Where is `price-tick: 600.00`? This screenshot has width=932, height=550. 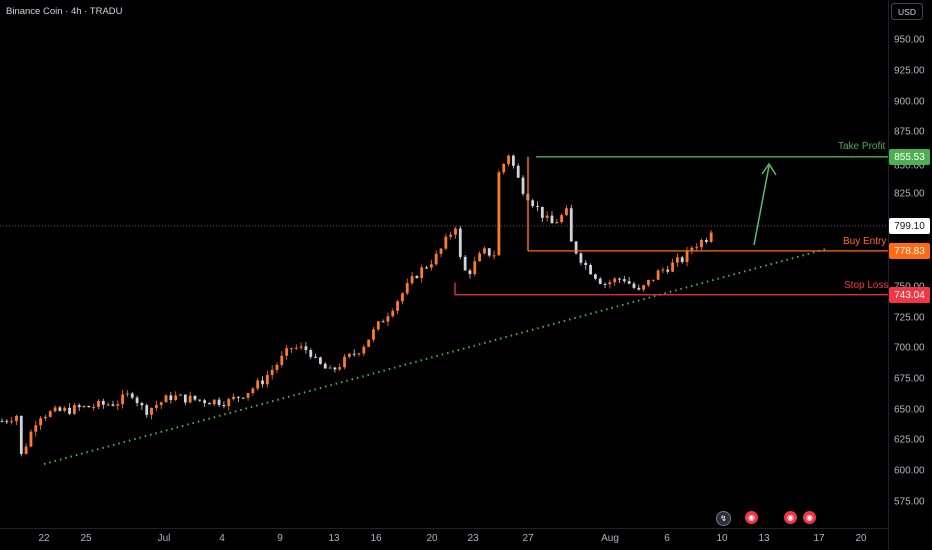 price-tick: 600.00 is located at coordinates (909, 471).